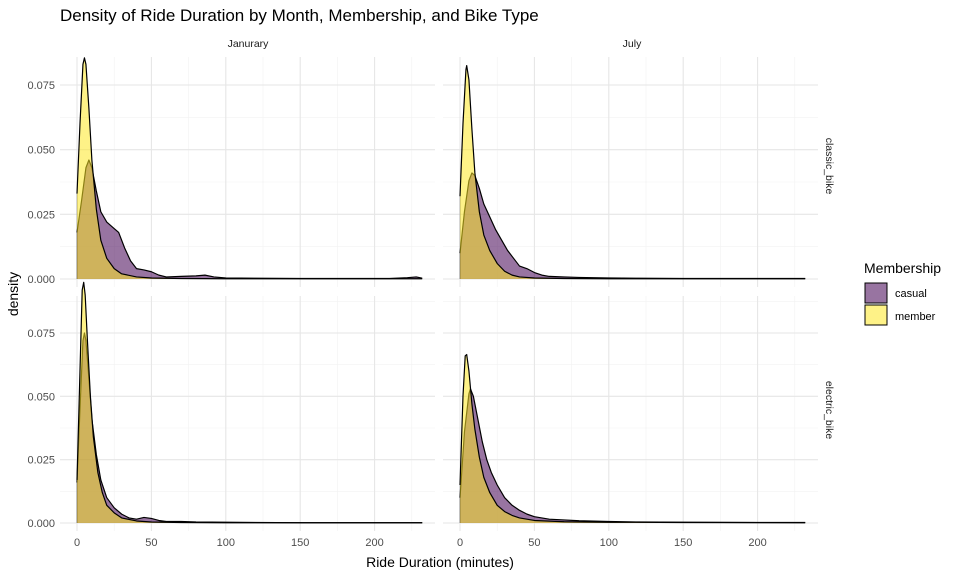 This screenshot has width=960, height=576. What do you see at coordinates (829, 410) in the screenshot?
I see `row-strip-label-2: electric_bike` at bounding box center [829, 410].